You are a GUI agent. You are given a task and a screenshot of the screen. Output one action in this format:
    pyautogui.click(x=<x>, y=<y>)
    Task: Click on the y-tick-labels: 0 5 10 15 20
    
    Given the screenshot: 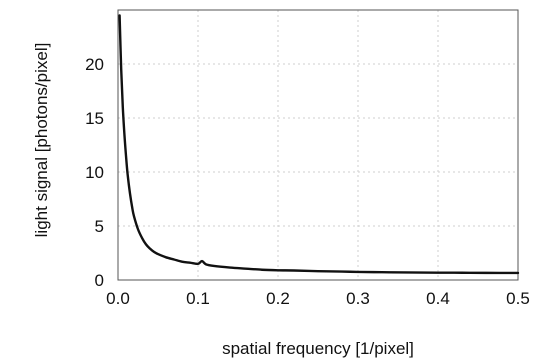 What is the action you would take?
    pyautogui.click(x=94, y=172)
    